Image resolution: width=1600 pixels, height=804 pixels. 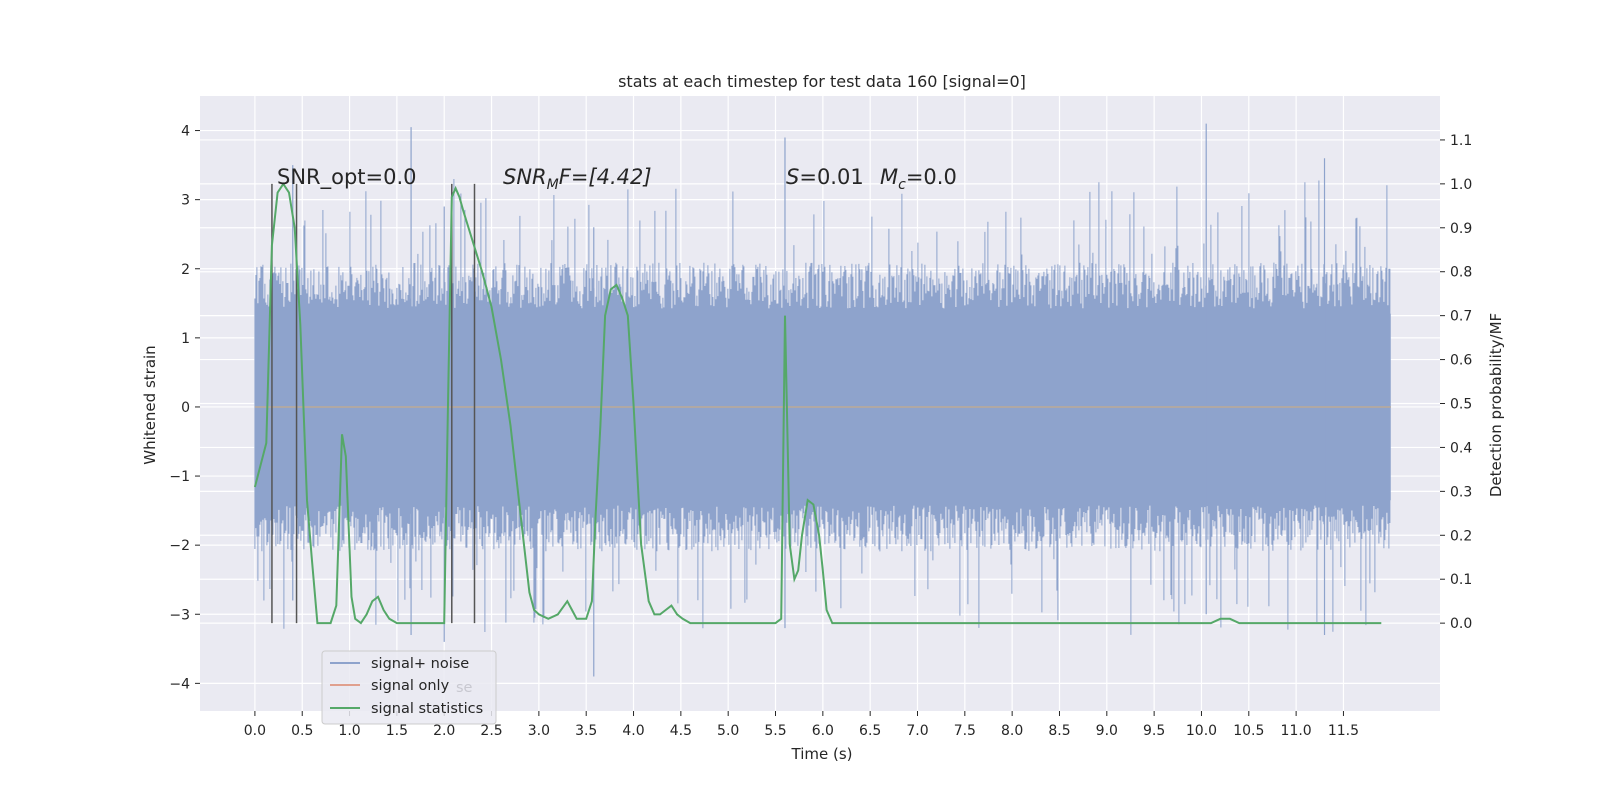 I want to click on legend-label-noise: signal+ noise, so click(x=420, y=664).